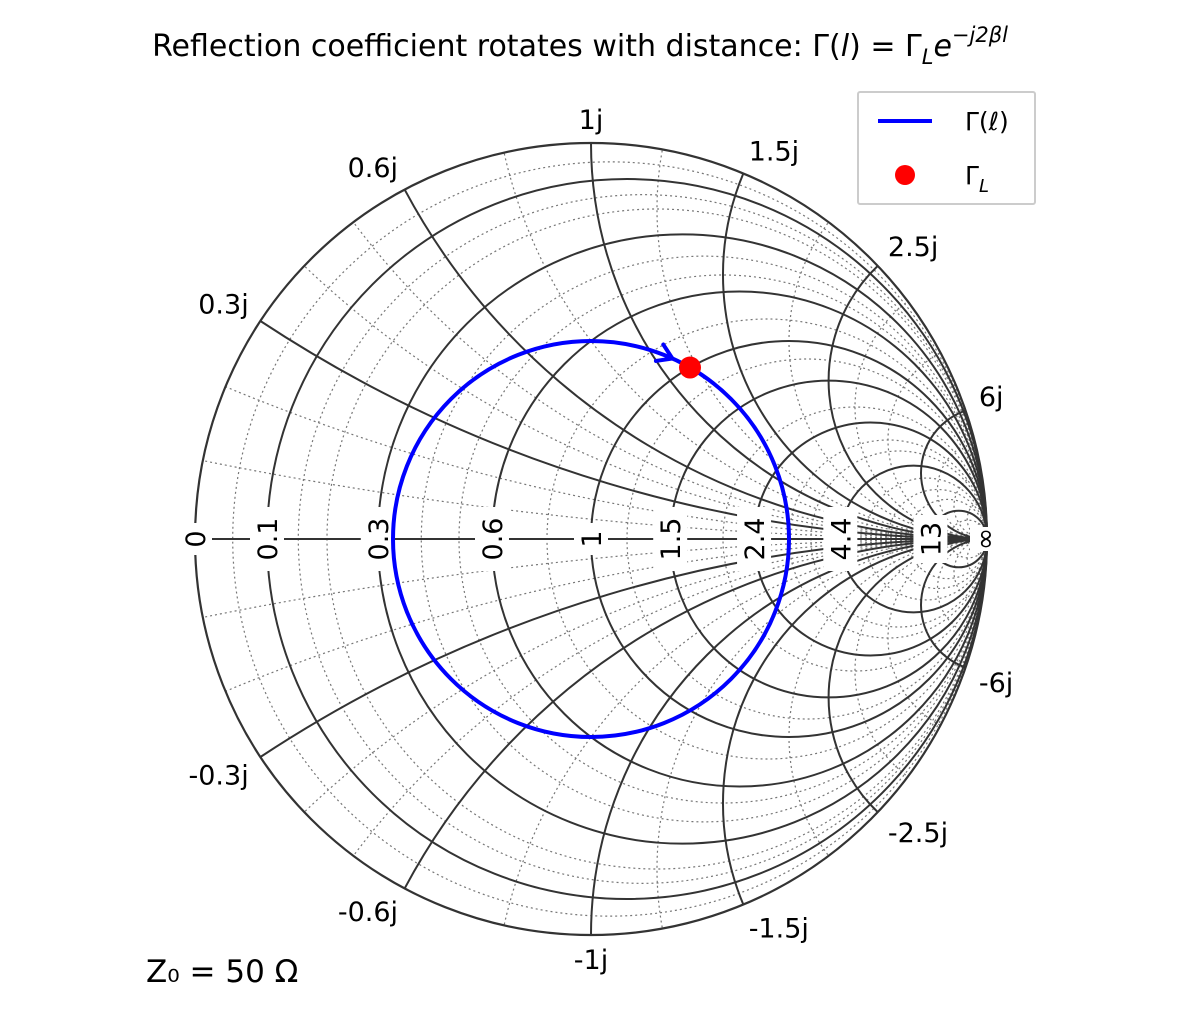 The width and height of the screenshot is (1179, 1019). I want to click on resistance-label-text: 1, so click(592, 538).